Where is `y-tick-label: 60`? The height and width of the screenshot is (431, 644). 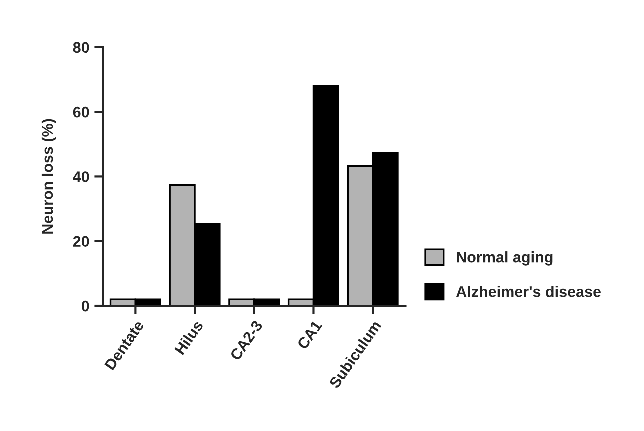 y-tick-label: 60 is located at coordinates (81, 112).